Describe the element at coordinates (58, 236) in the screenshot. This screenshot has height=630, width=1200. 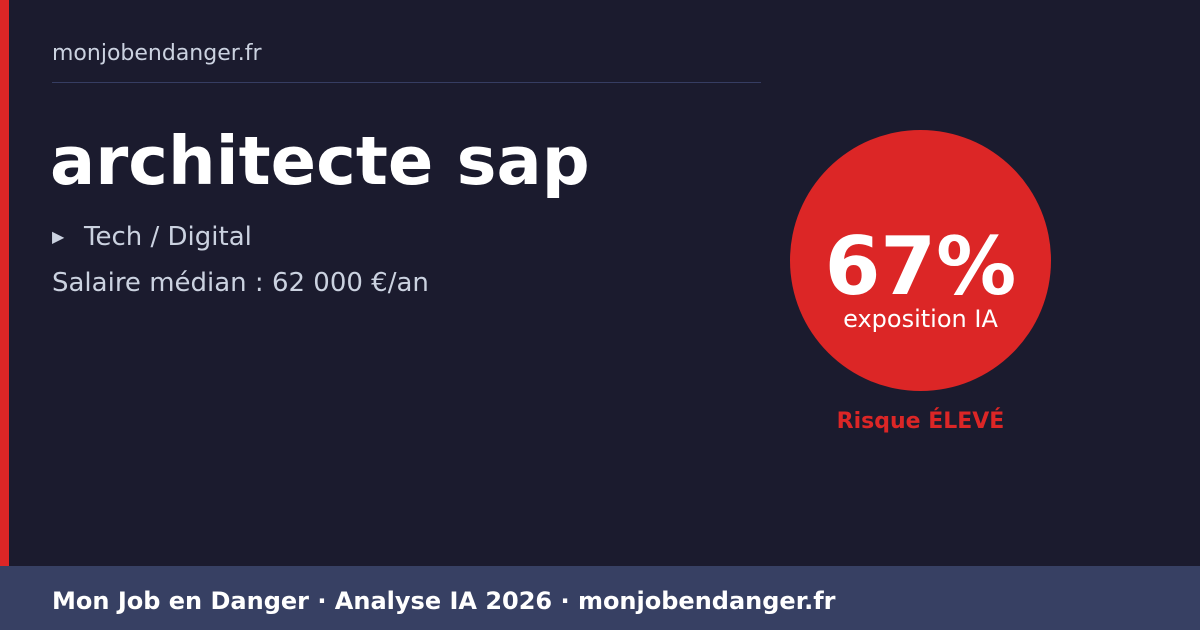
I see `triangle-right-icon: ▶` at that location.